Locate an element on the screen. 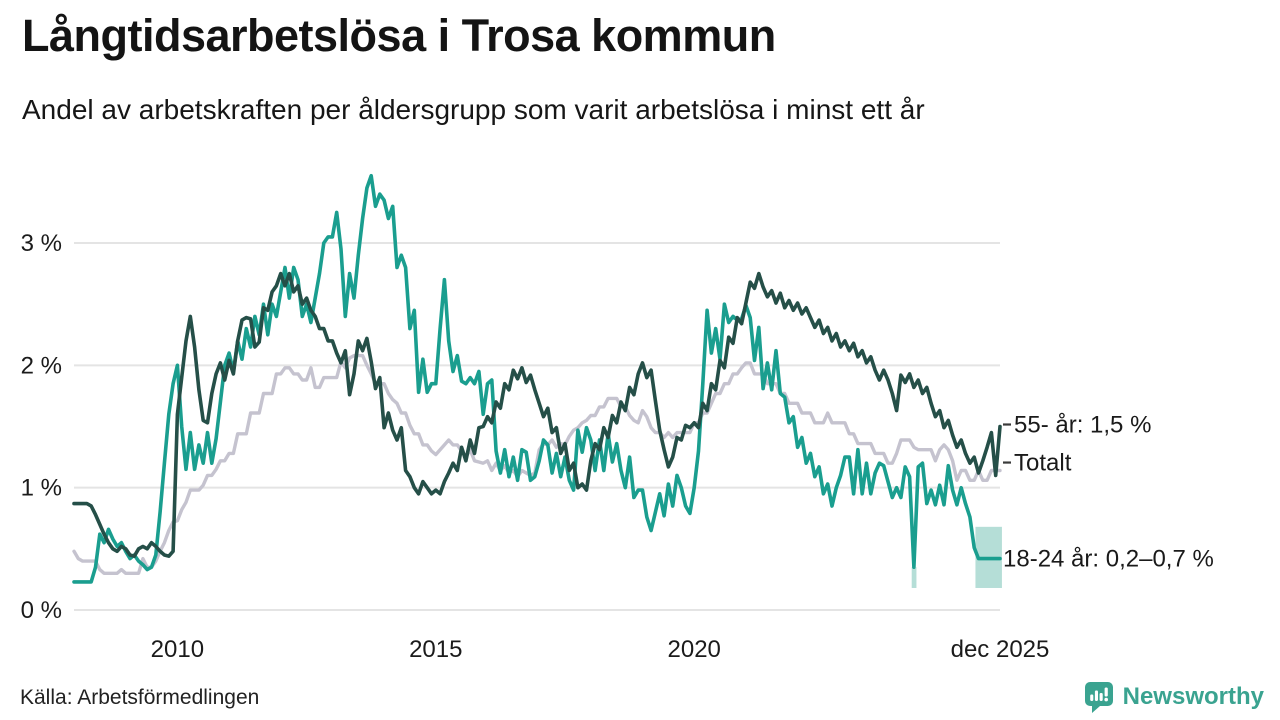  series-end-labels: 55- år: 1,5 % Totalt 18-24 år: 0,2–0,7 % is located at coordinates (1108, 492).